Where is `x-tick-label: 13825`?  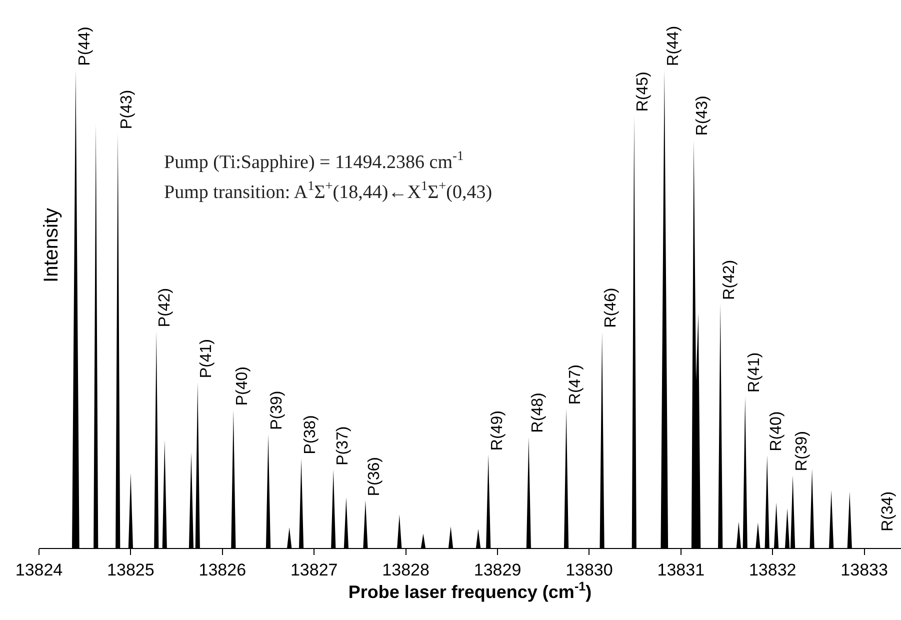
x-tick-label: 13825 is located at coordinates (130, 570).